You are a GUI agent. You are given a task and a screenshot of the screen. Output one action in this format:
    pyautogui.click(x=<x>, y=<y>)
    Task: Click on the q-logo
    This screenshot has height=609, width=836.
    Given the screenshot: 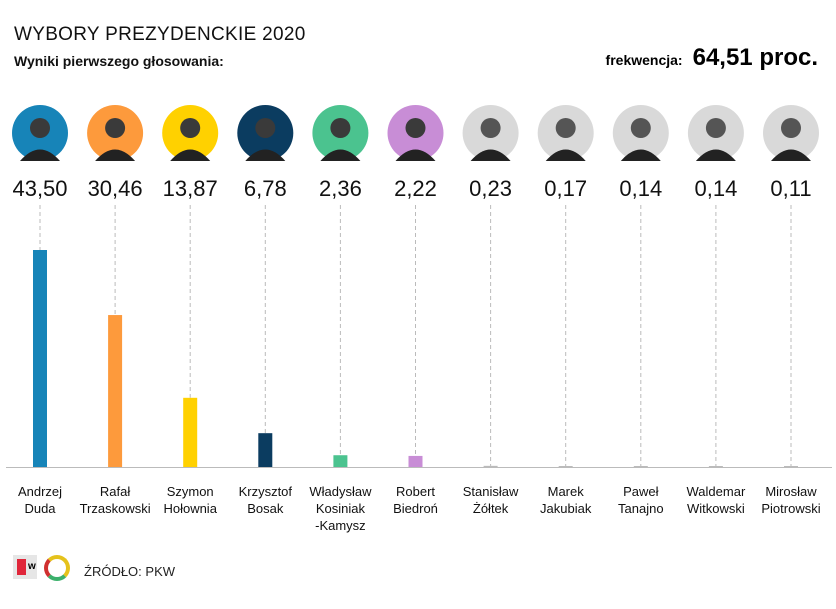 What is the action you would take?
    pyautogui.click(x=57, y=568)
    